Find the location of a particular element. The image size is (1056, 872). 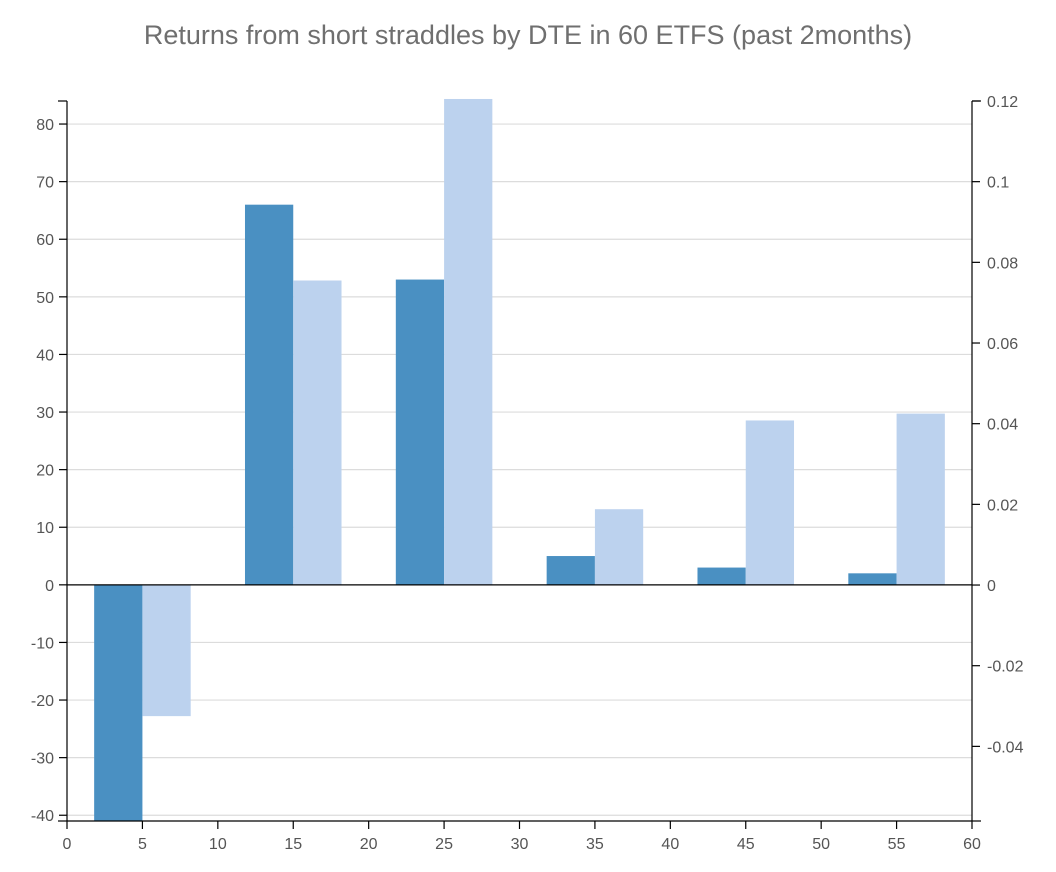

x-tick-label: 20 is located at coordinates (369, 844).